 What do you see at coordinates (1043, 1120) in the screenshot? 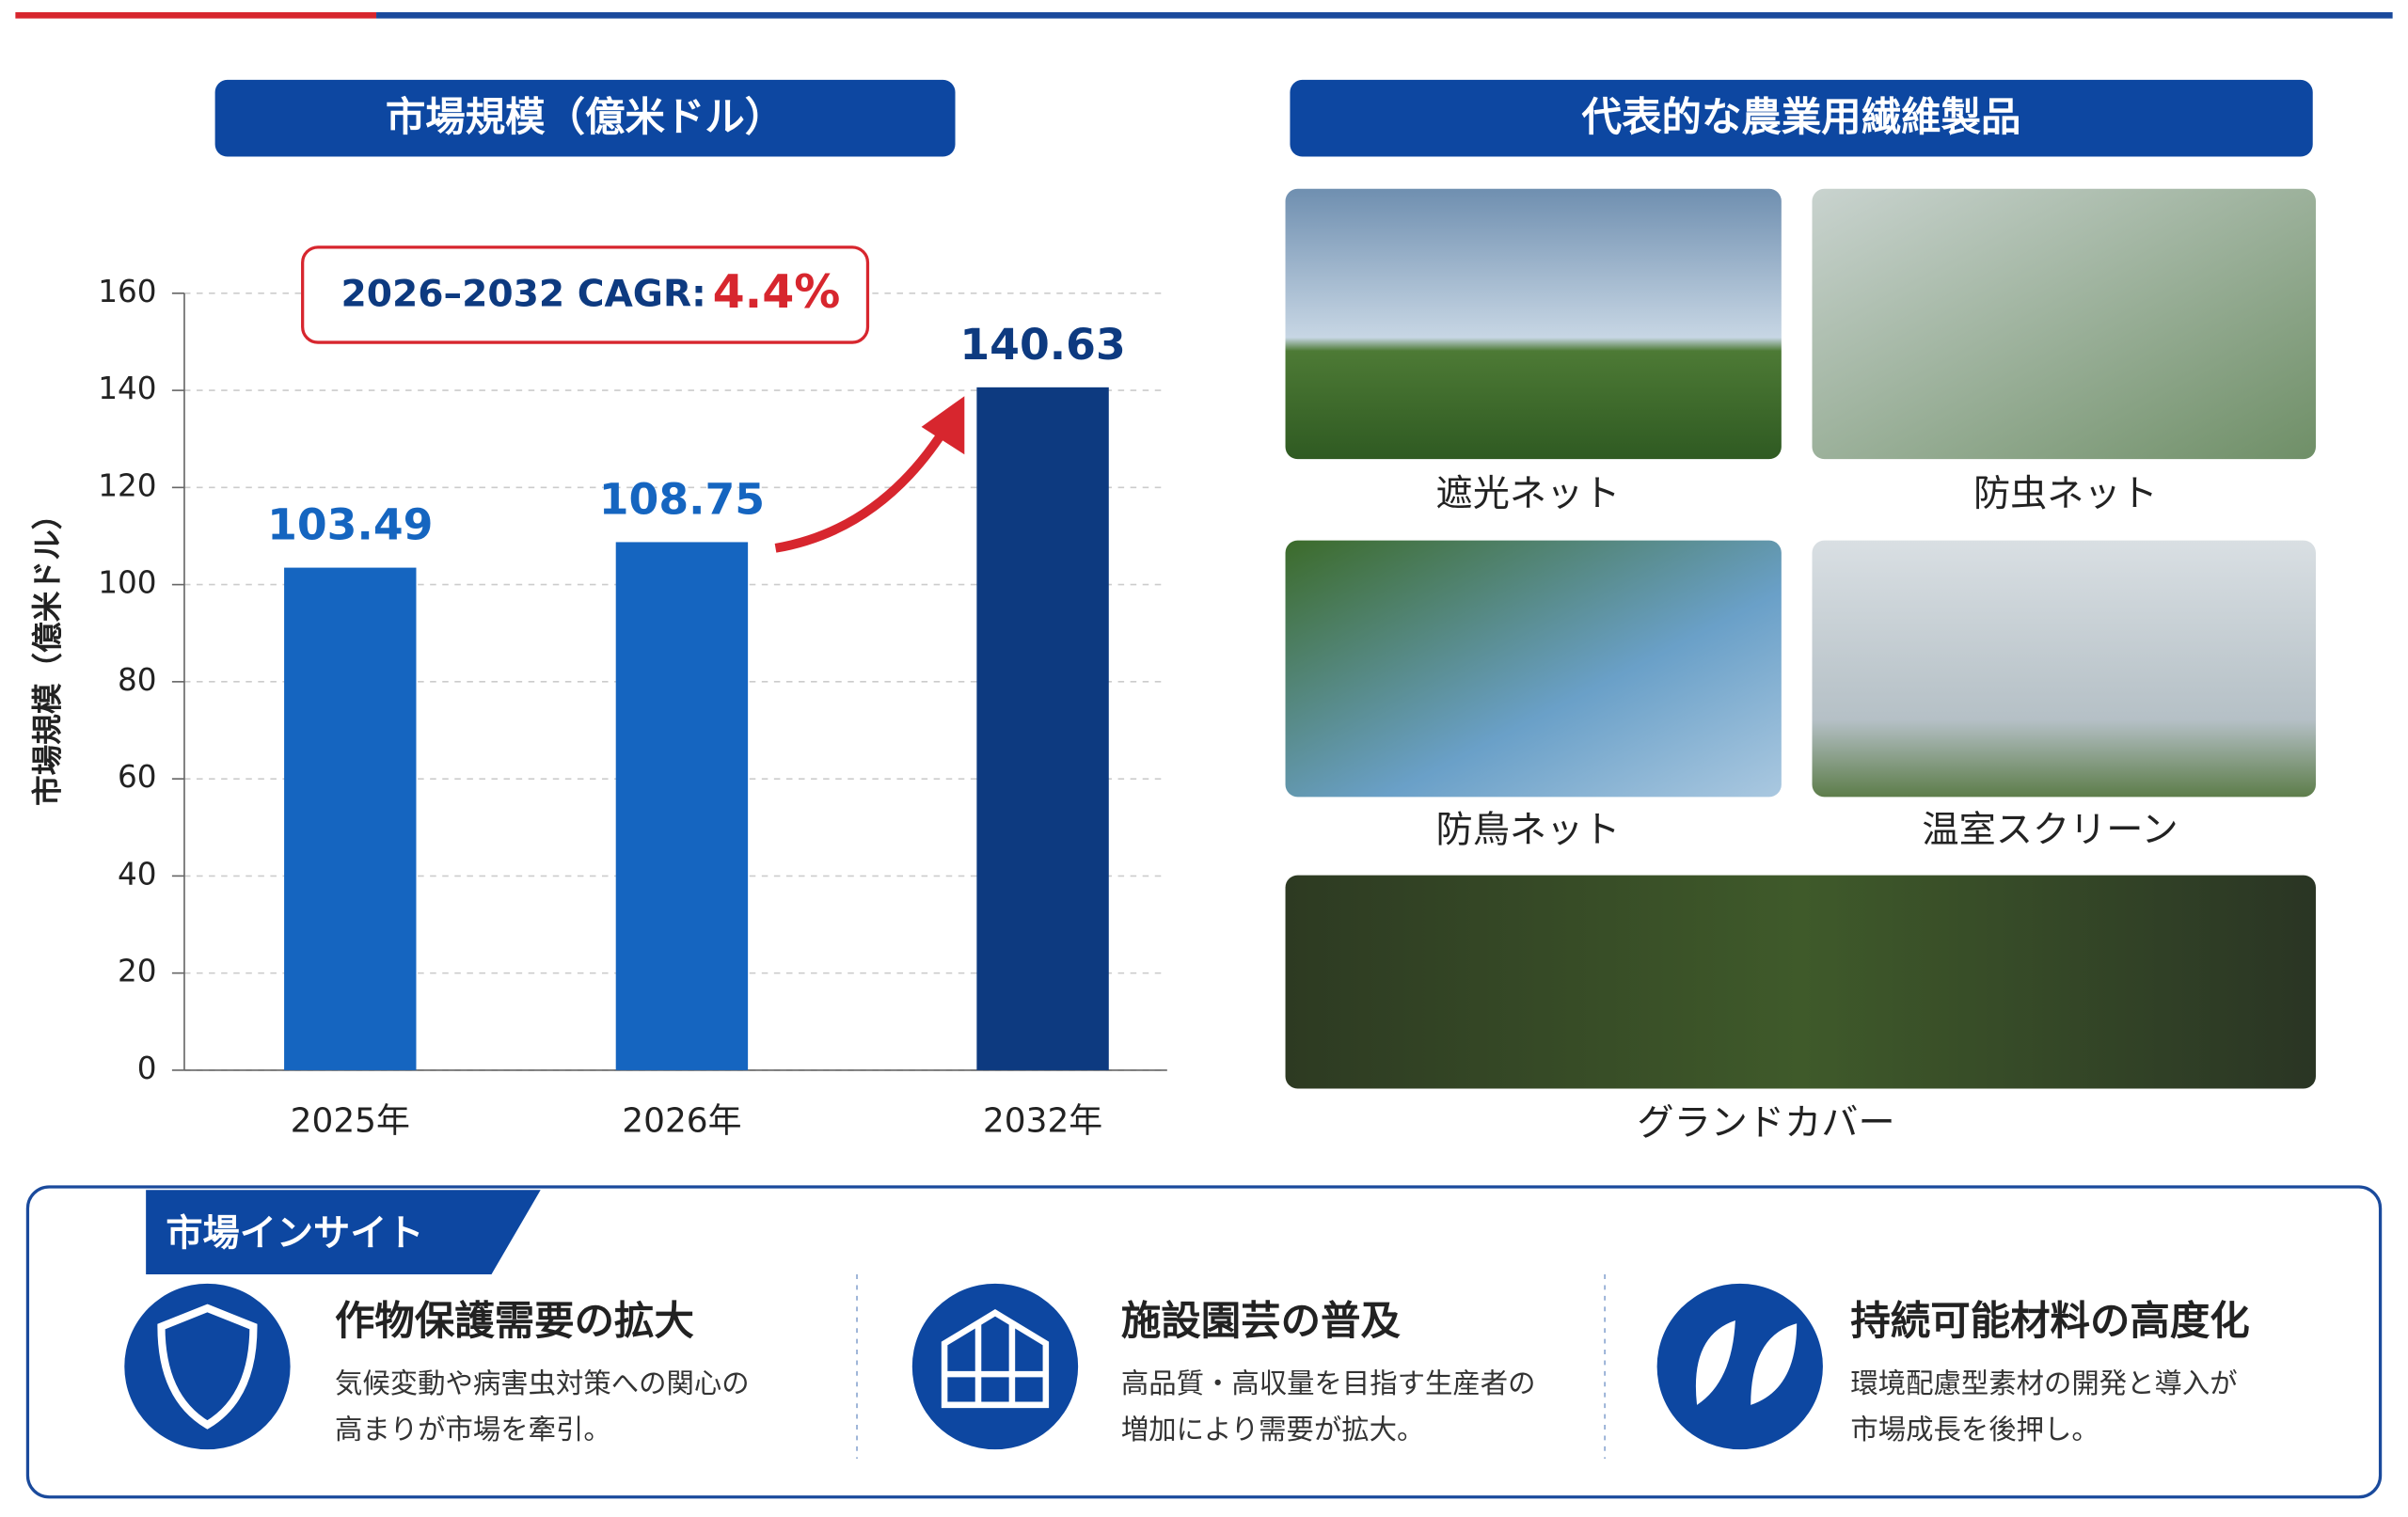
I see `x-tick-label: 2032年` at bounding box center [1043, 1120].